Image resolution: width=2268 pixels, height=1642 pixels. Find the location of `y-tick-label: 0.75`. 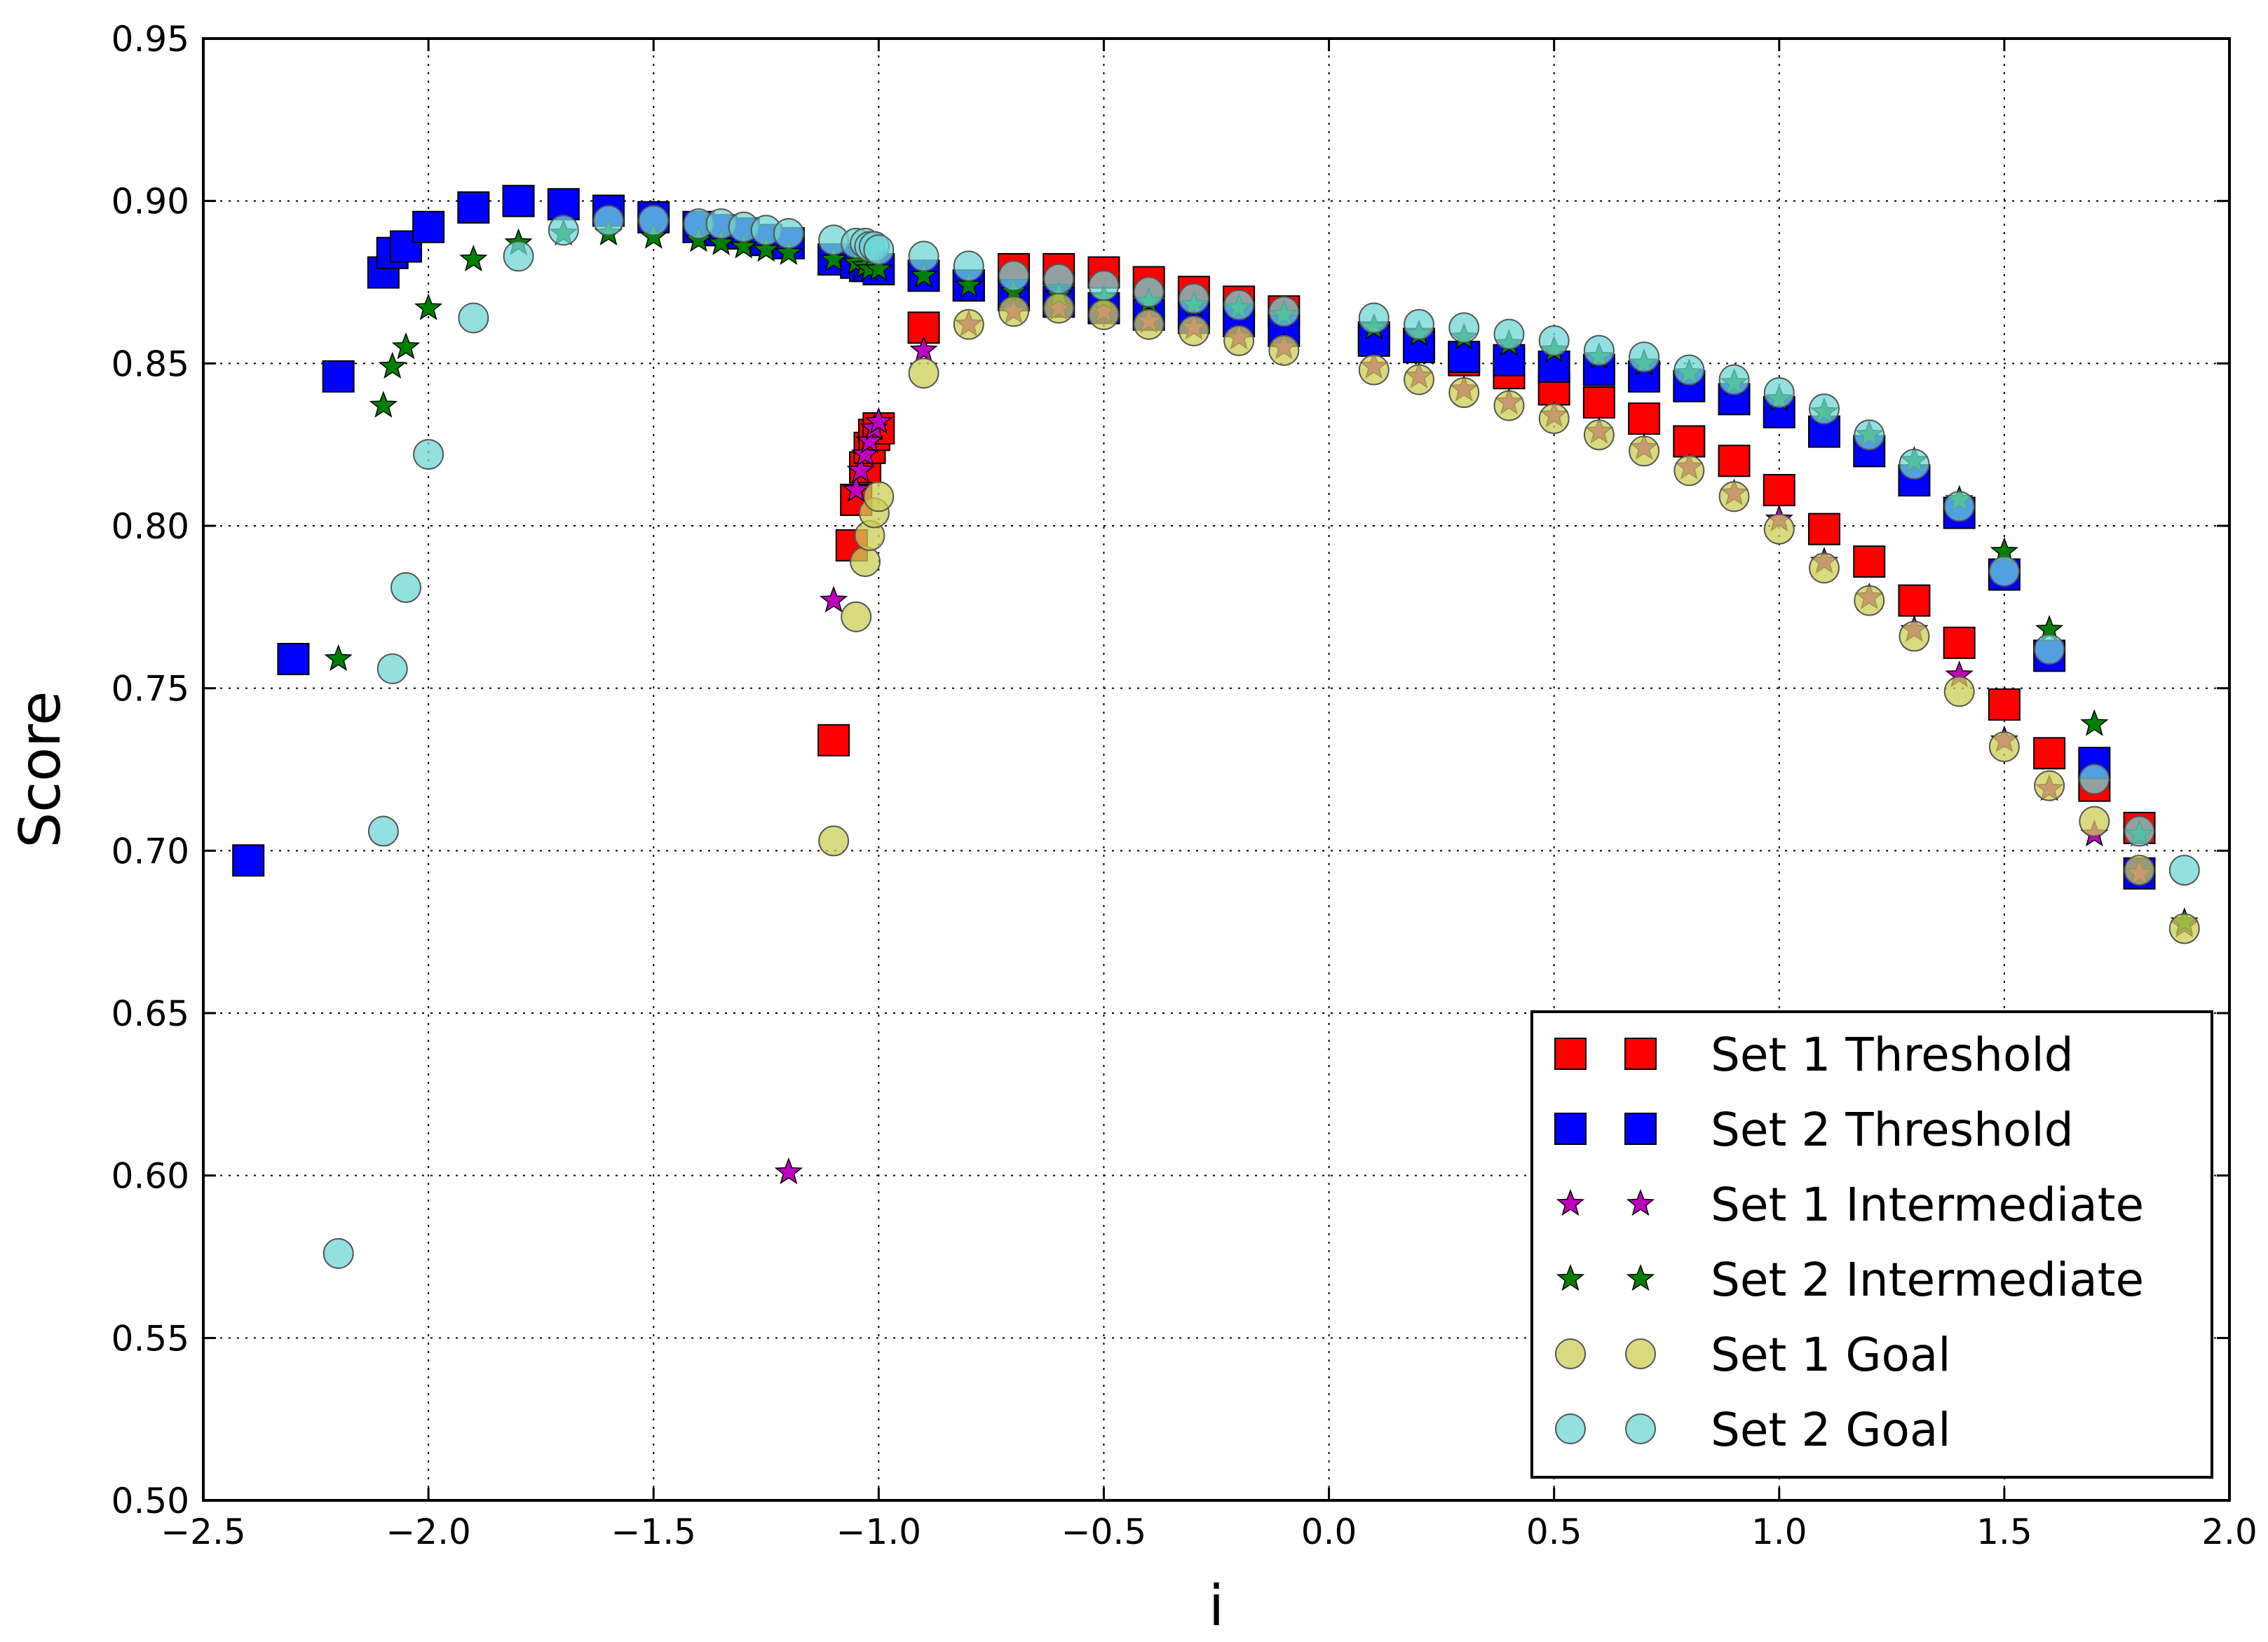

y-tick-label: 0.75 is located at coordinates (150, 689).